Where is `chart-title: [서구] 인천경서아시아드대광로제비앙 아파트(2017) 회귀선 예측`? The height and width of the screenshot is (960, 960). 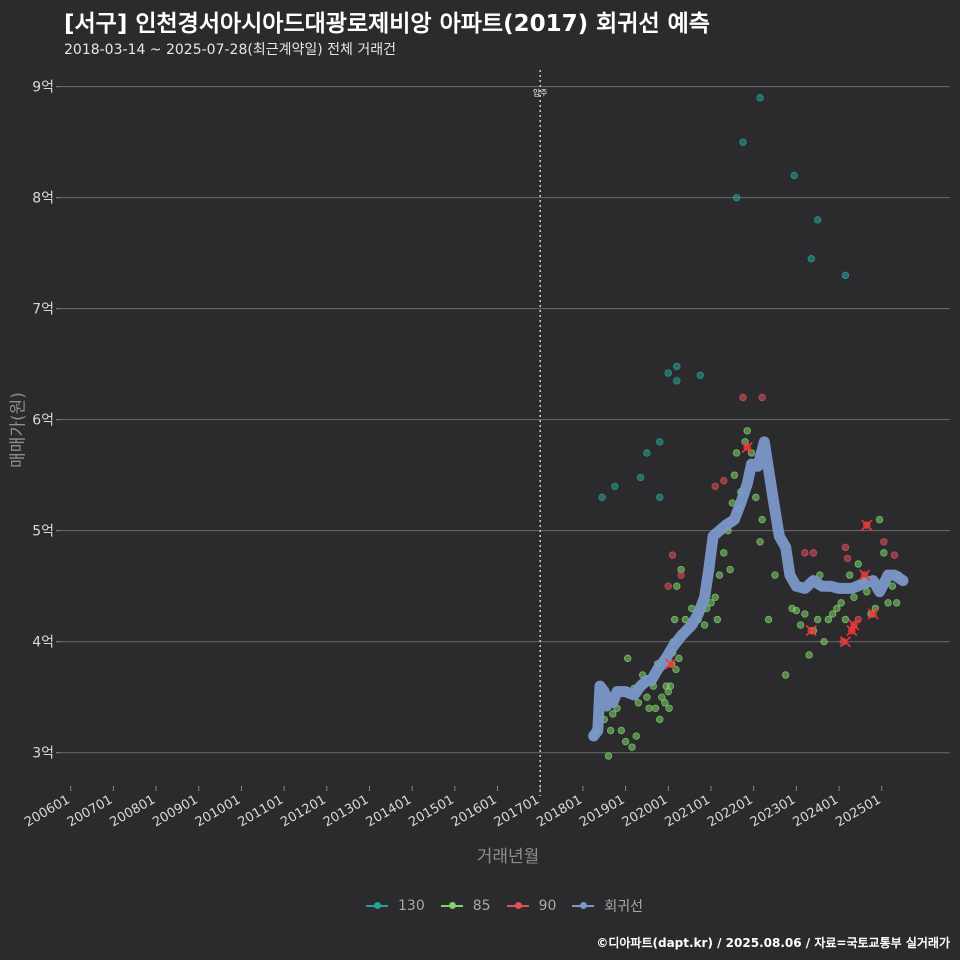 chart-title: [서구] 인천경서아시아드대광로제비앙 아파트(2017) 회귀선 예측 is located at coordinates (387, 24).